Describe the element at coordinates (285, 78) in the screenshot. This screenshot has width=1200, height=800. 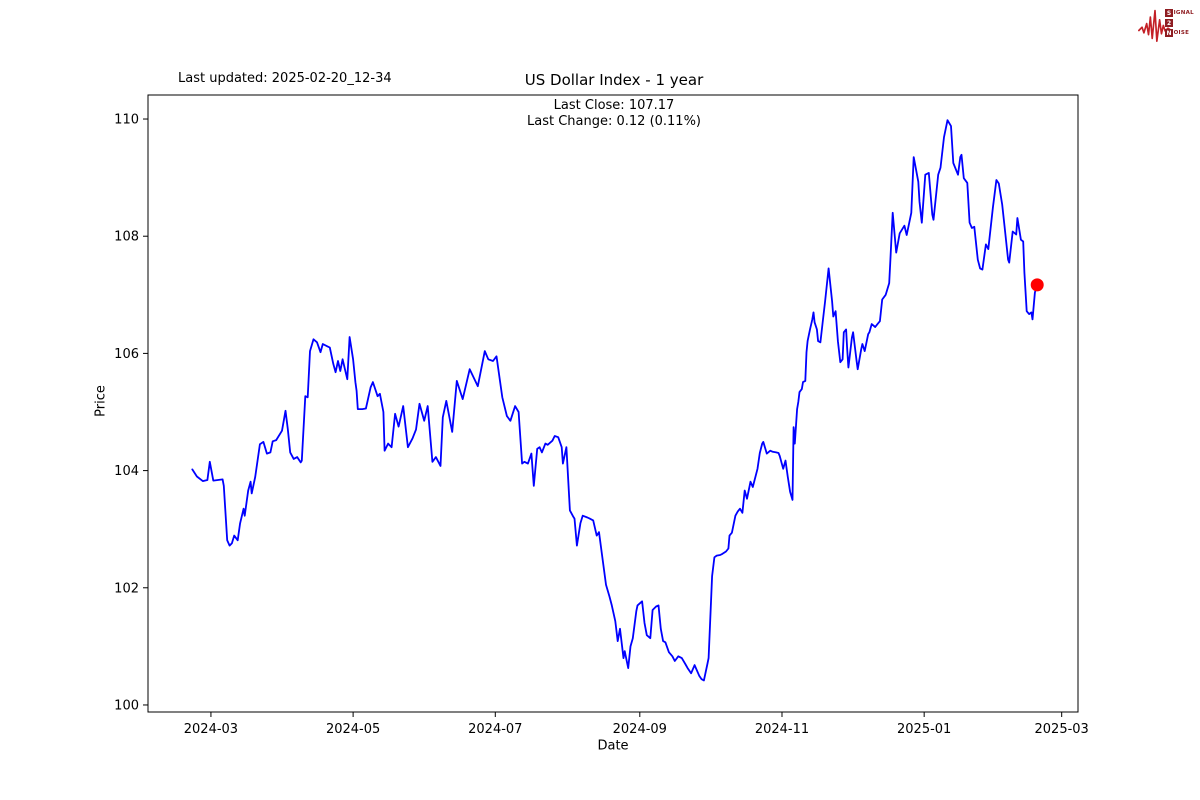
I see `last-updated-text: Last updated: 2025-02-20_12-34` at that location.